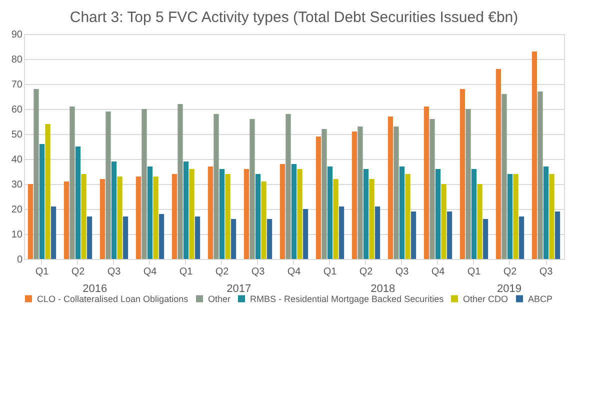  Describe the element at coordinates (17, 235) in the screenshot. I see `y-tick-label: 10` at that location.